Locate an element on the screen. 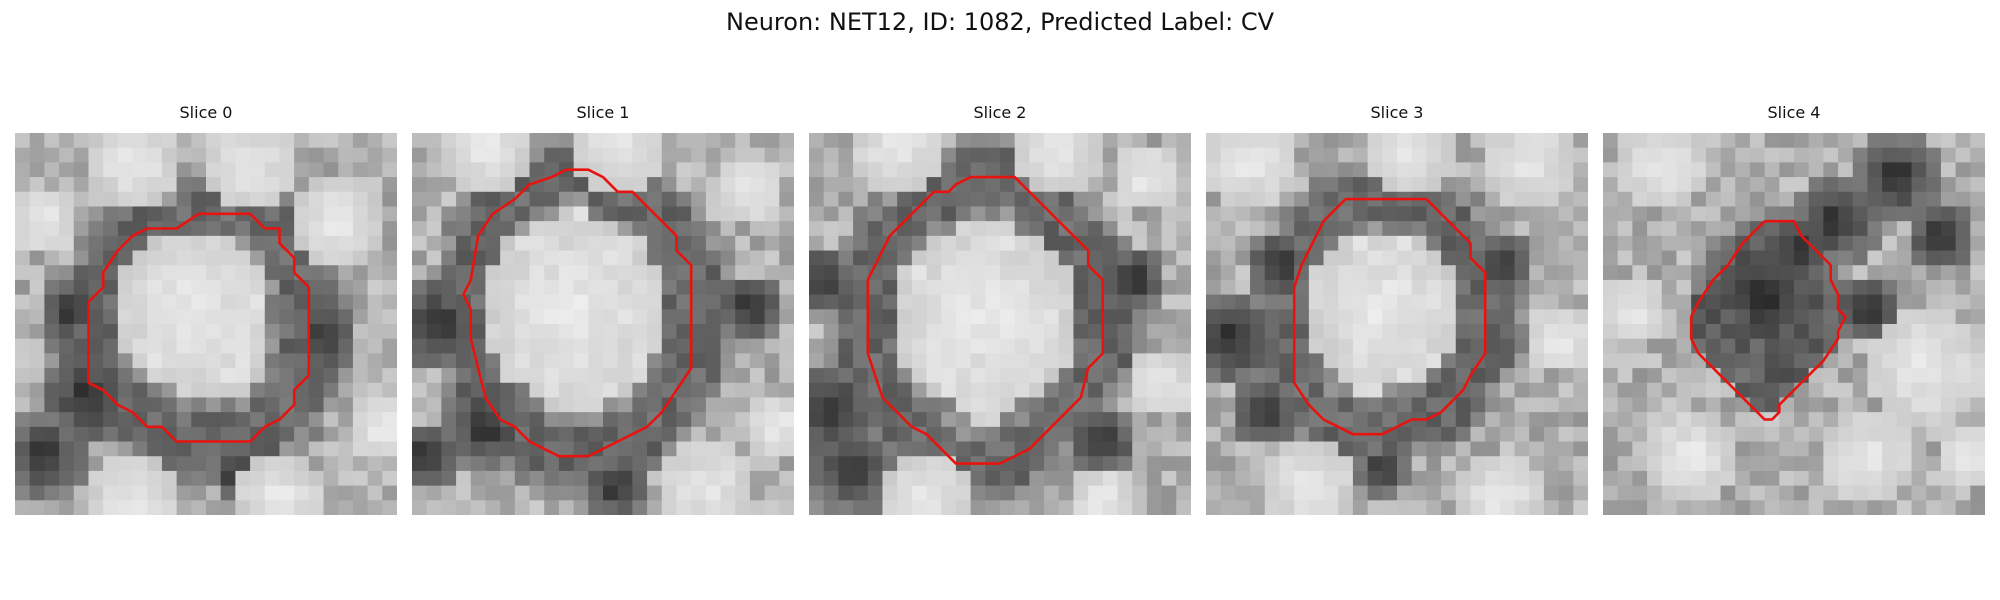 This screenshot has width=2000, height=600. slice-panel: Slice 0 is located at coordinates (206, 309).